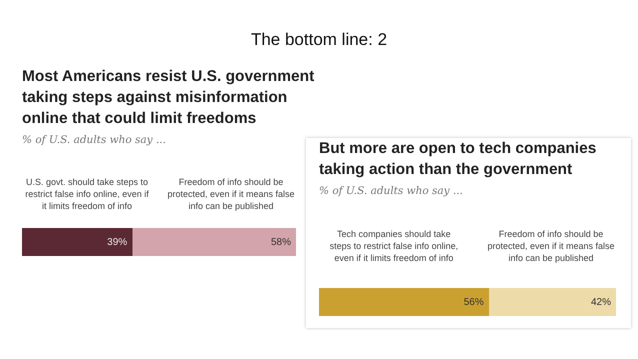  I want to click on data-label: 58%, so click(281, 242).